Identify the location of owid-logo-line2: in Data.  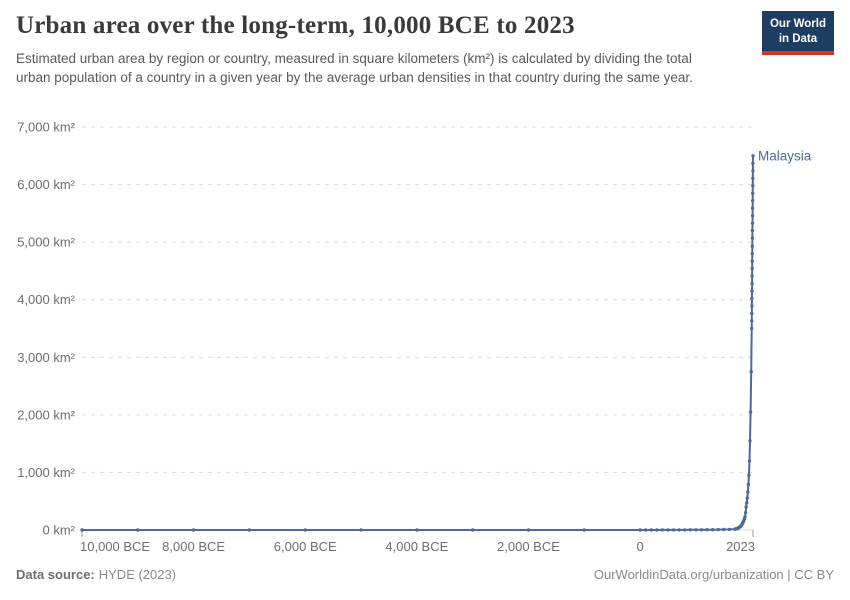
(798, 38).